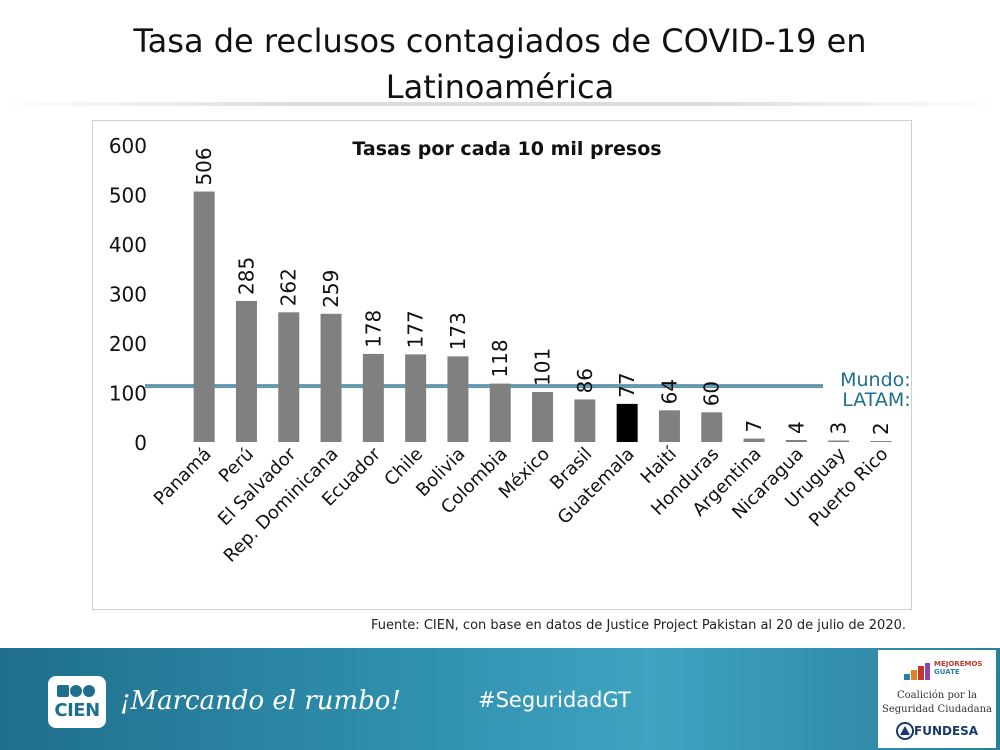 The width and height of the screenshot is (1000, 750). Describe the element at coordinates (500, 358) in the screenshot. I see `data-label: 118` at that location.